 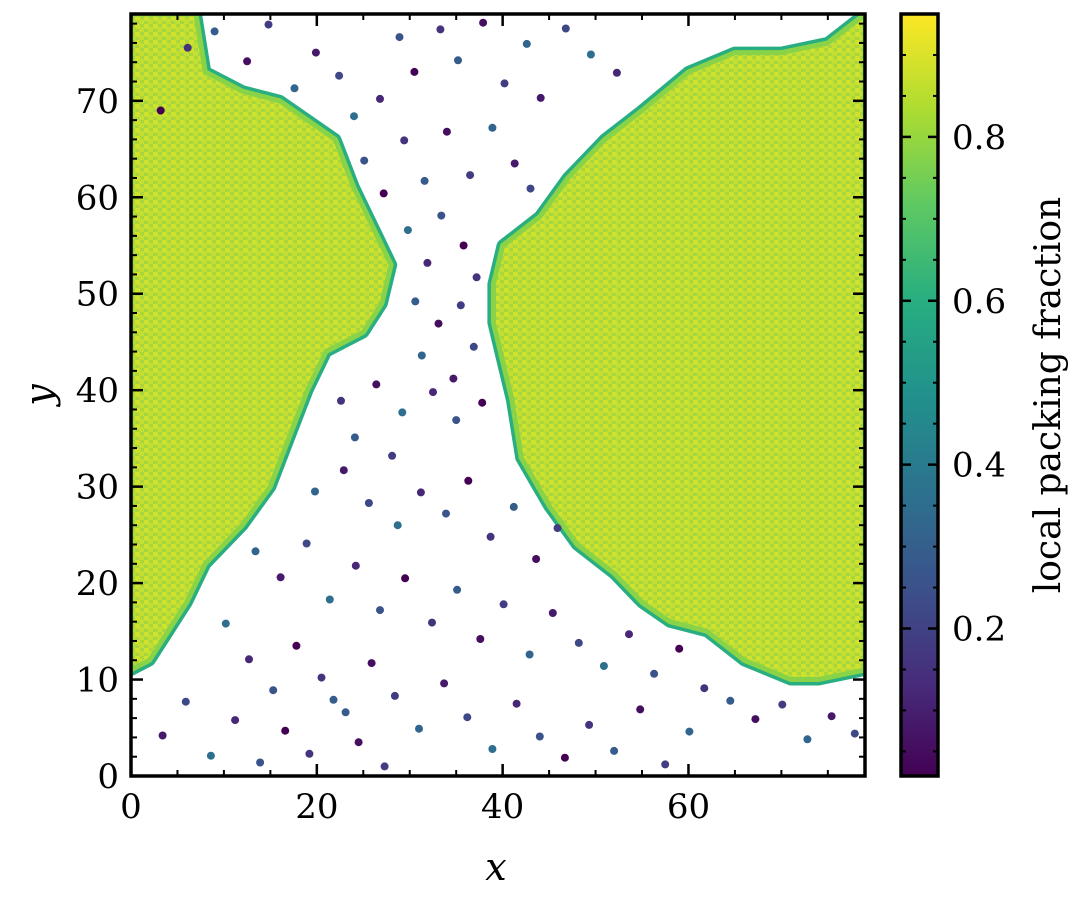 I want to click on colorbar: 0.2 0.4 0.6 0.8 local packing fraction, so click(x=984, y=395).